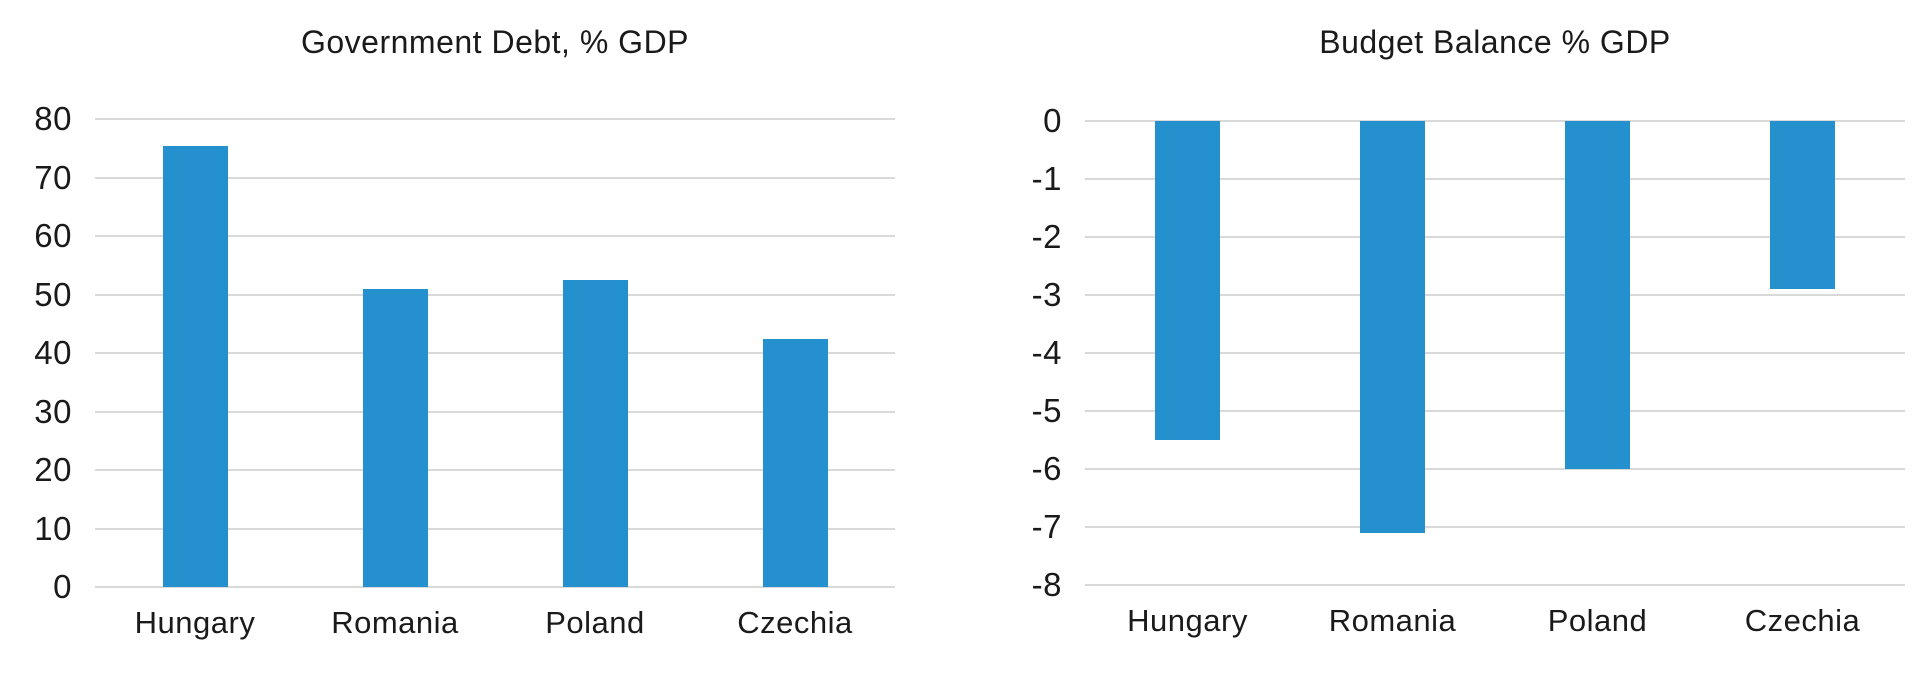 The width and height of the screenshot is (1913, 676). Describe the element at coordinates (1046, 352) in the screenshot. I see `y-tick-label--4: -4` at that location.